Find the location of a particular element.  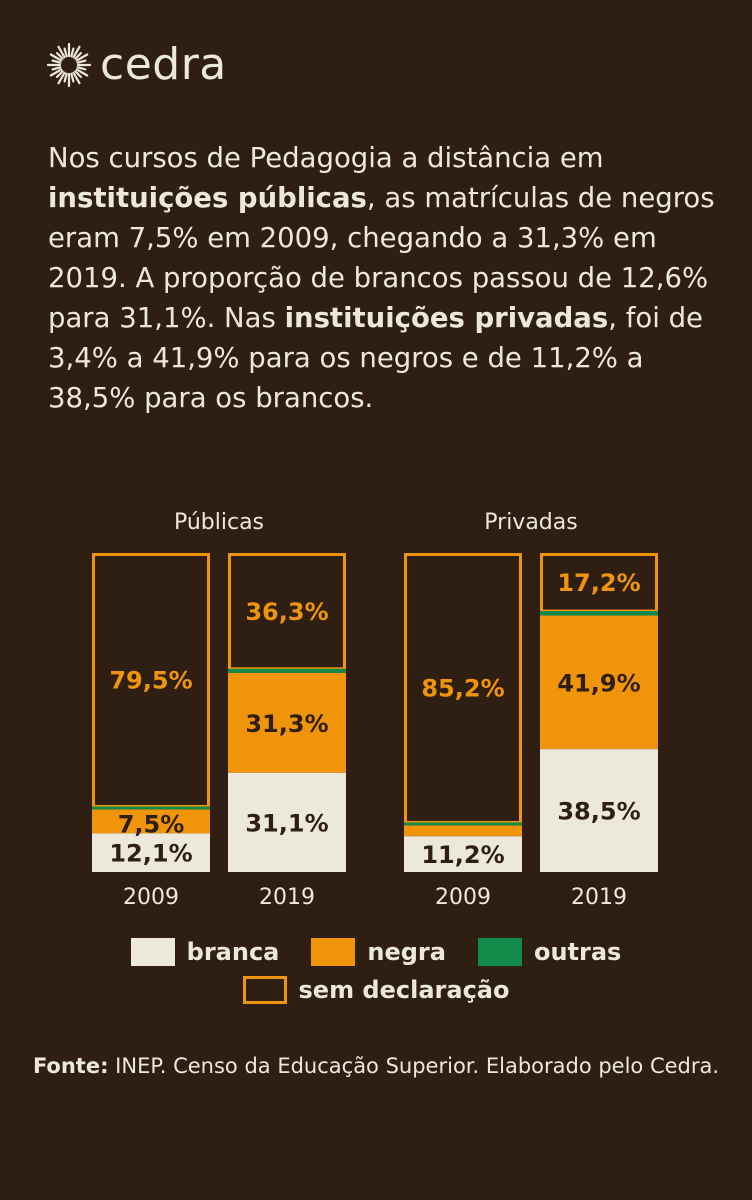

legend-item-negra: negra is located at coordinates (378, 952).